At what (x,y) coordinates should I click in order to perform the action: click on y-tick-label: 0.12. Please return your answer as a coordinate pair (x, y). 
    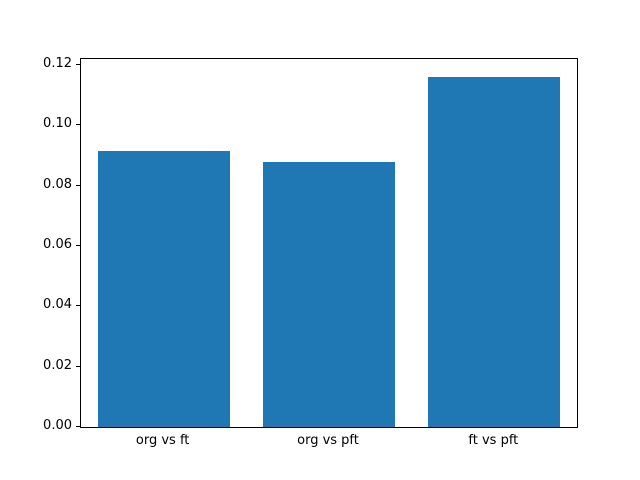
    Looking at the image, I should click on (57, 64).